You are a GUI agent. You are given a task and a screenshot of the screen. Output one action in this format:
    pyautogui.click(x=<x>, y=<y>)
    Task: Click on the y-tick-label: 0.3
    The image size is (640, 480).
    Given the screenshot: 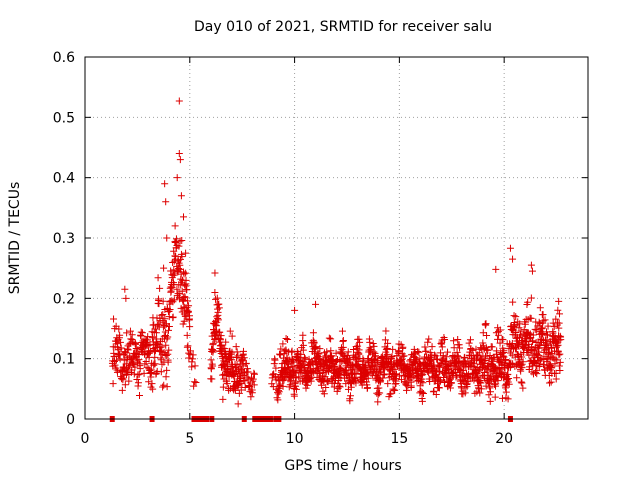 What is the action you would take?
    pyautogui.click(x=64, y=239)
    